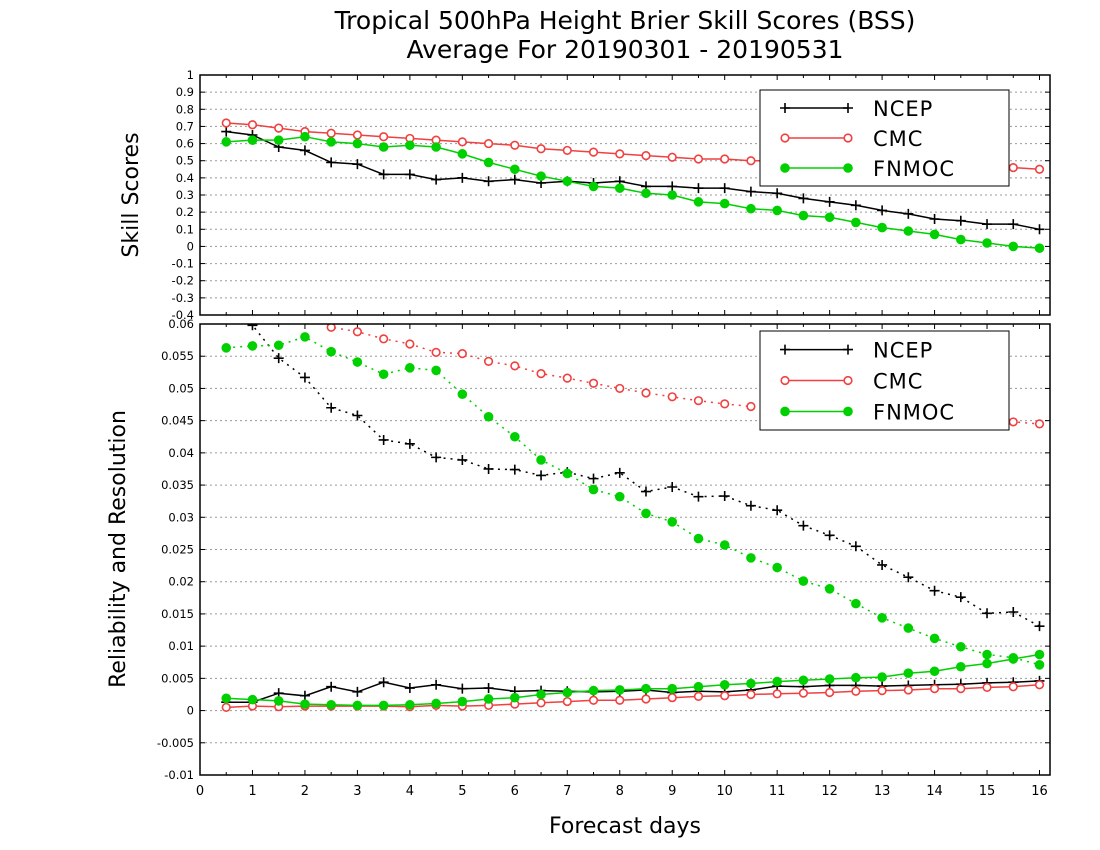 Image resolution: width=1100 pixels, height=850 pixels. I want to click on y-tick-label: -0.1, so click(183, 264).